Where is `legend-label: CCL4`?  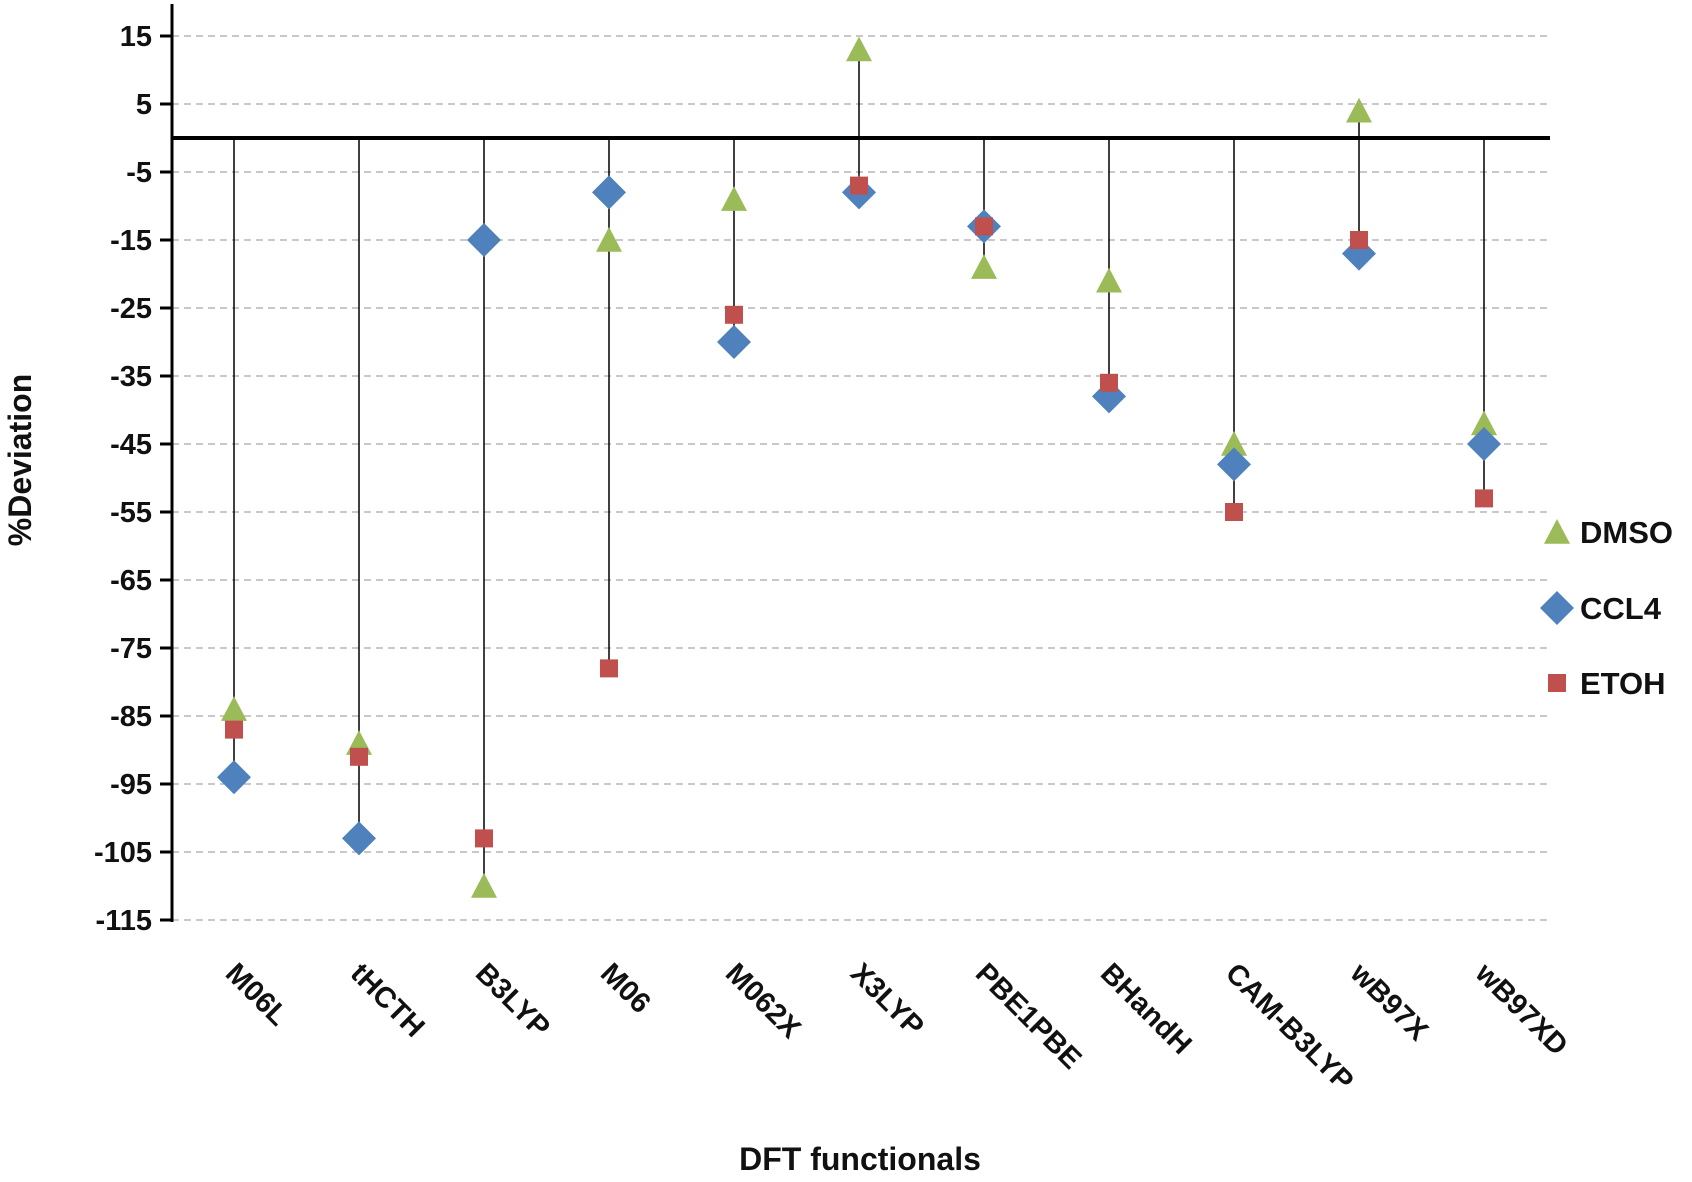
legend-label: CCL4 is located at coordinates (1621, 608).